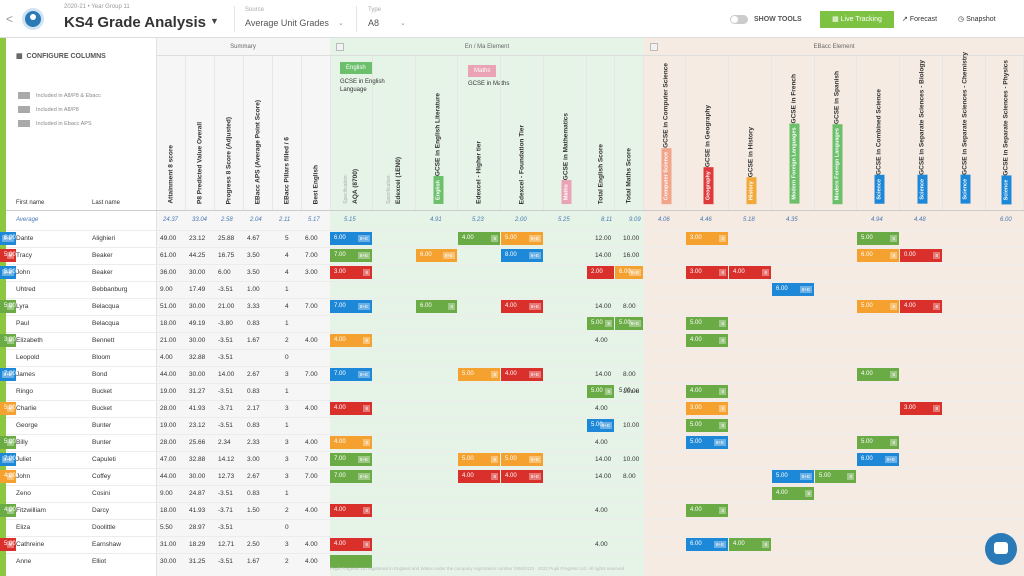 This screenshot has width=1024, height=576. I want to click on user-avatar-icon, so click(33, 19).